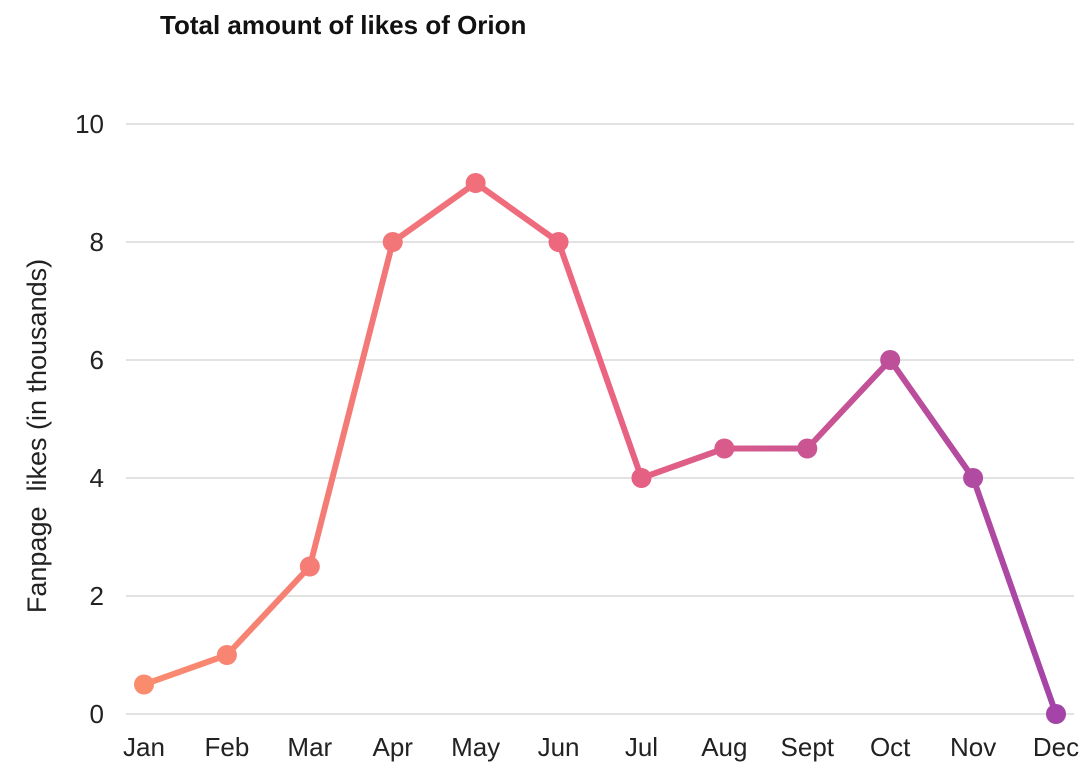 Image resolution: width=1086 pixels, height=765 pixels. What do you see at coordinates (559, 747) in the screenshot?
I see `x-tick-label-jun: Jun` at bounding box center [559, 747].